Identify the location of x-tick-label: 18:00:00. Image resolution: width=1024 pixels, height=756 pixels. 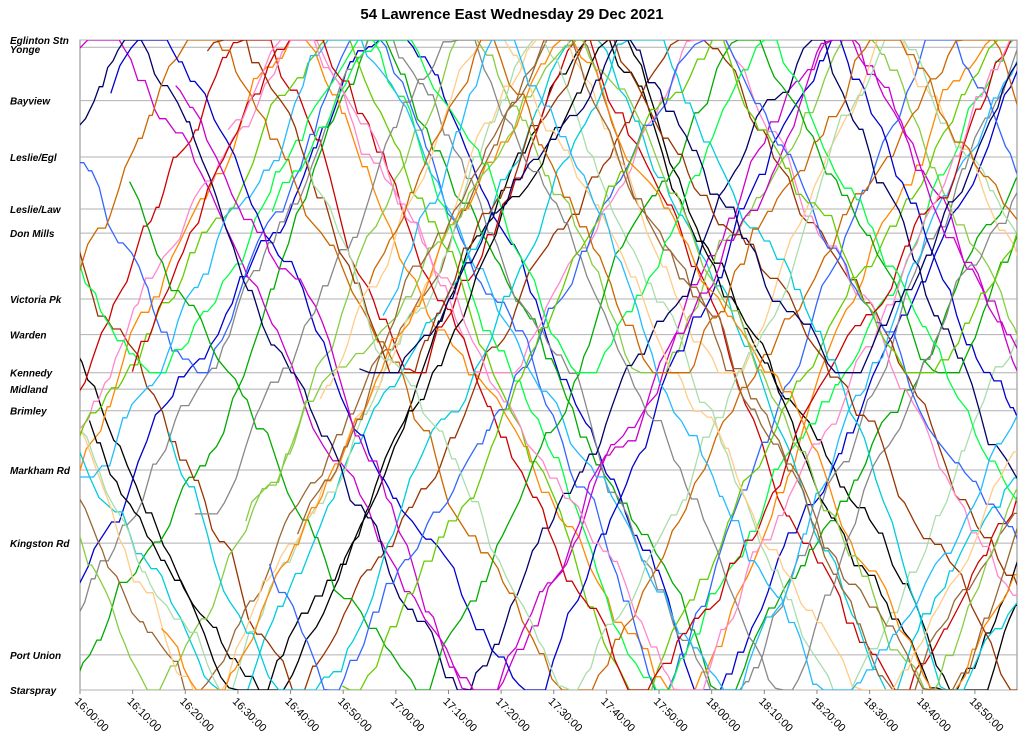
(723, 715).